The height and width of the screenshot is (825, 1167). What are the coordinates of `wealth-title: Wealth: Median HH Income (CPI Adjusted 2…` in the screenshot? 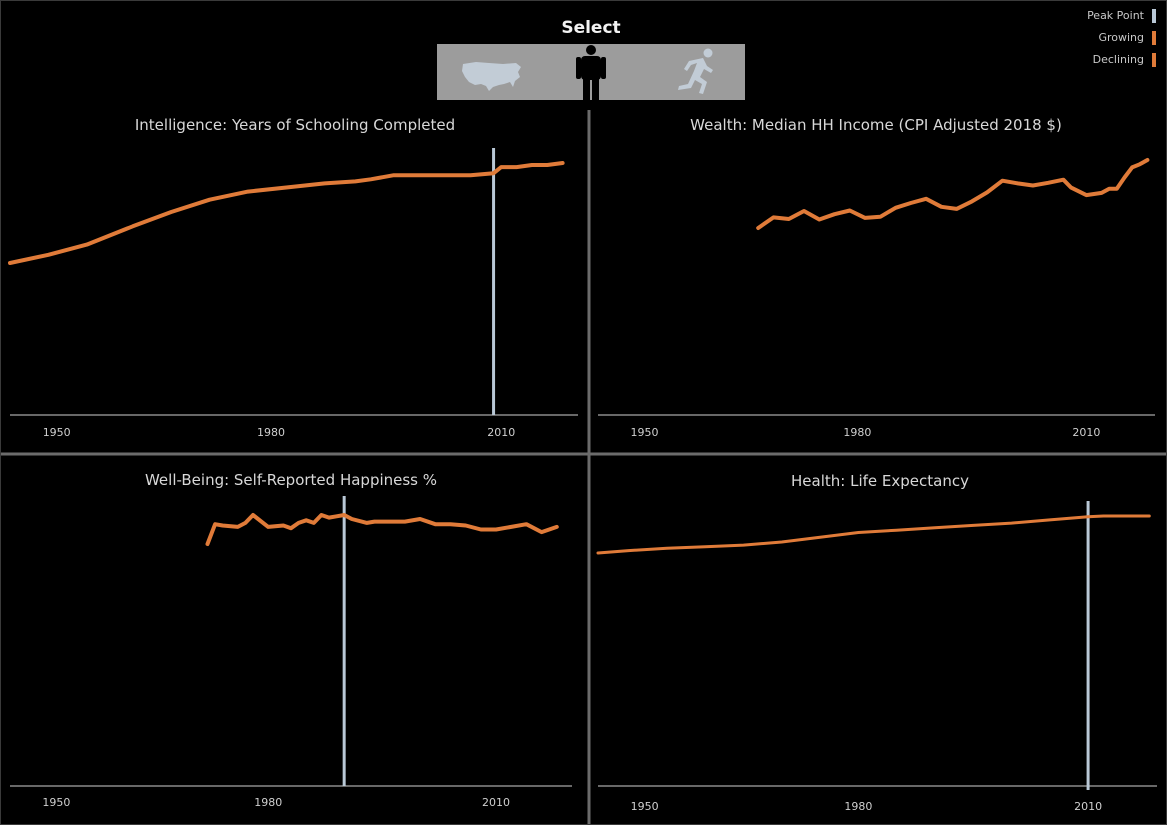 It's located at (876, 125).